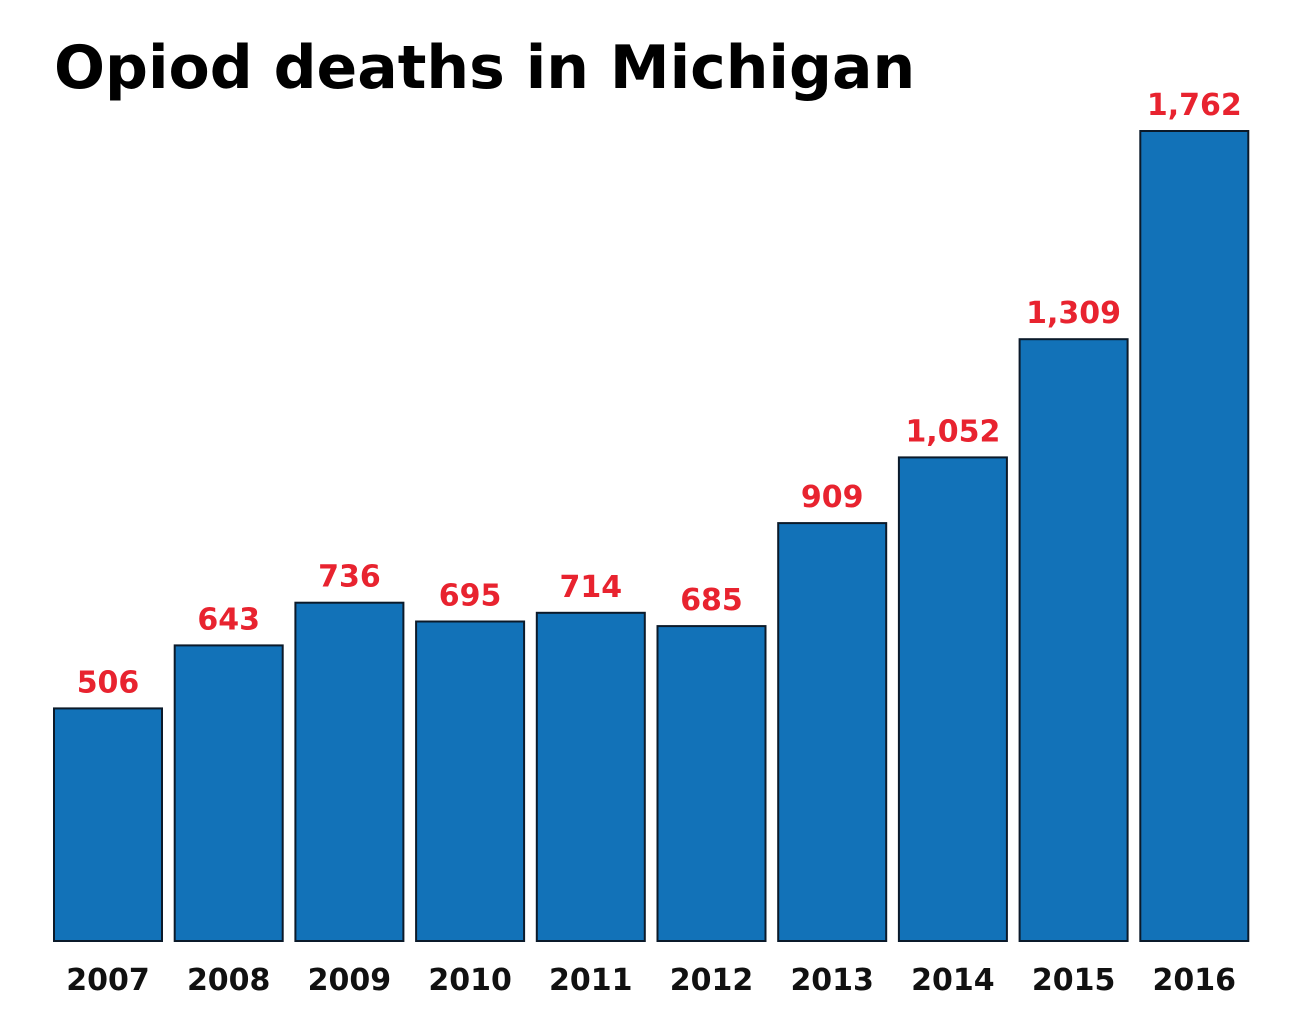 The image size is (1300, 1016). What do you see at coordinates (1195, 980) in the screenshot?
I see `category-label-2016: 2016` at bounding box center [1195, 980].